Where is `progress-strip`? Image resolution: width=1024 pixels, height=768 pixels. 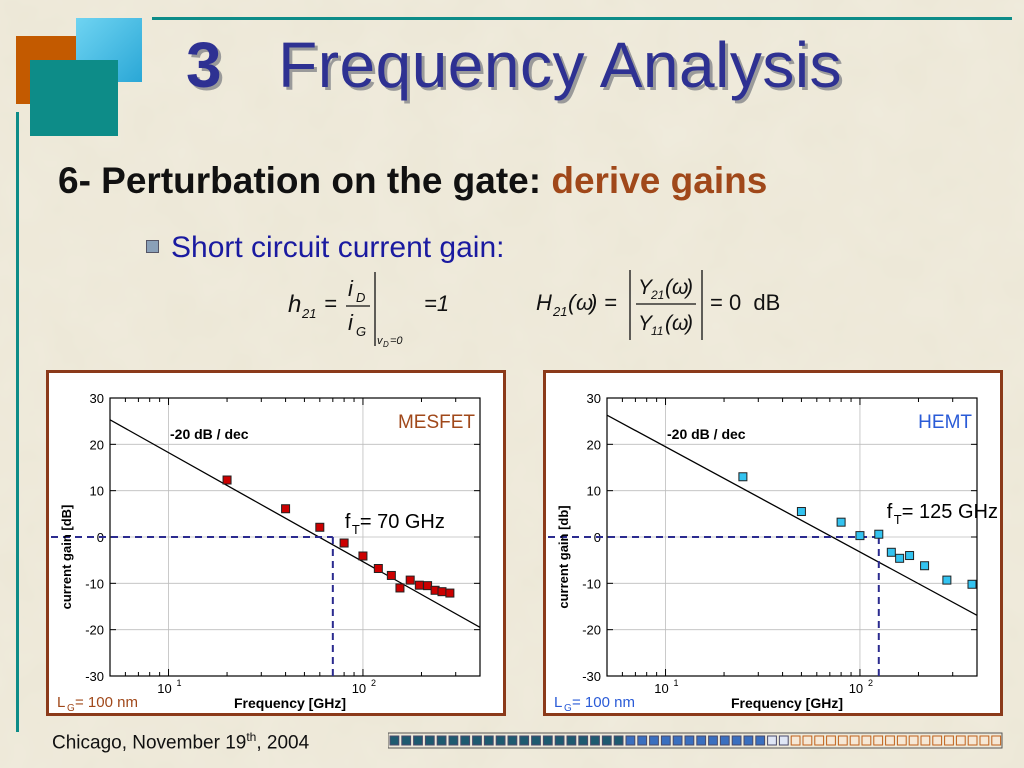
progress-strip is located at coordinates (695, 740).